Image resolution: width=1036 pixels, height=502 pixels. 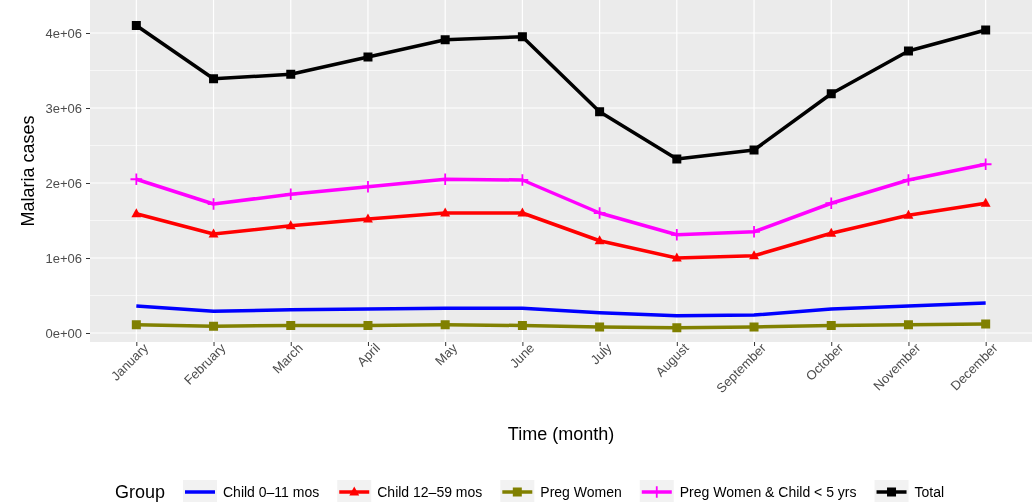 I want to click on legend-label: Preg Women, so click(x=581, y=492).